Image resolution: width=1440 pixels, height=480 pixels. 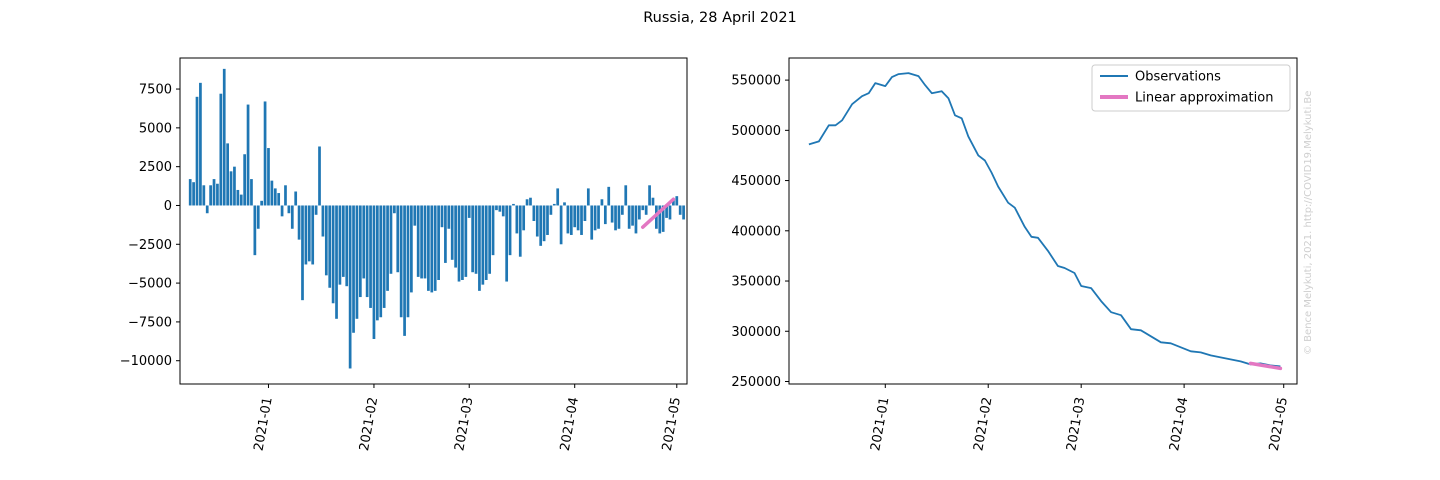 I want to click on right-xtick-label: 2021-05, so click(x=1279, y=424).